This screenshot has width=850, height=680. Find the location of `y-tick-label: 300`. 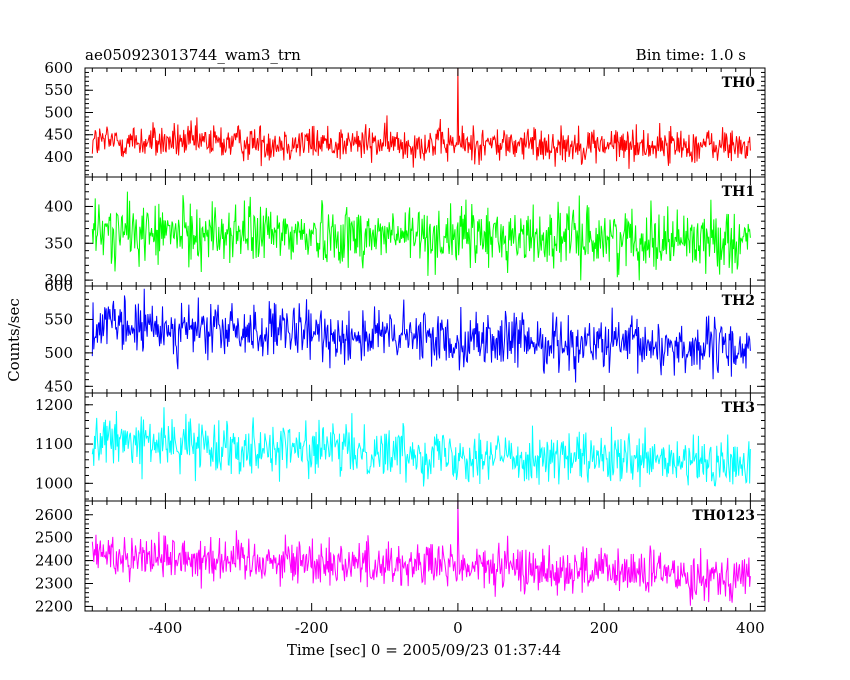

y-tick-label: 300 is located at coordinates (58, 280).